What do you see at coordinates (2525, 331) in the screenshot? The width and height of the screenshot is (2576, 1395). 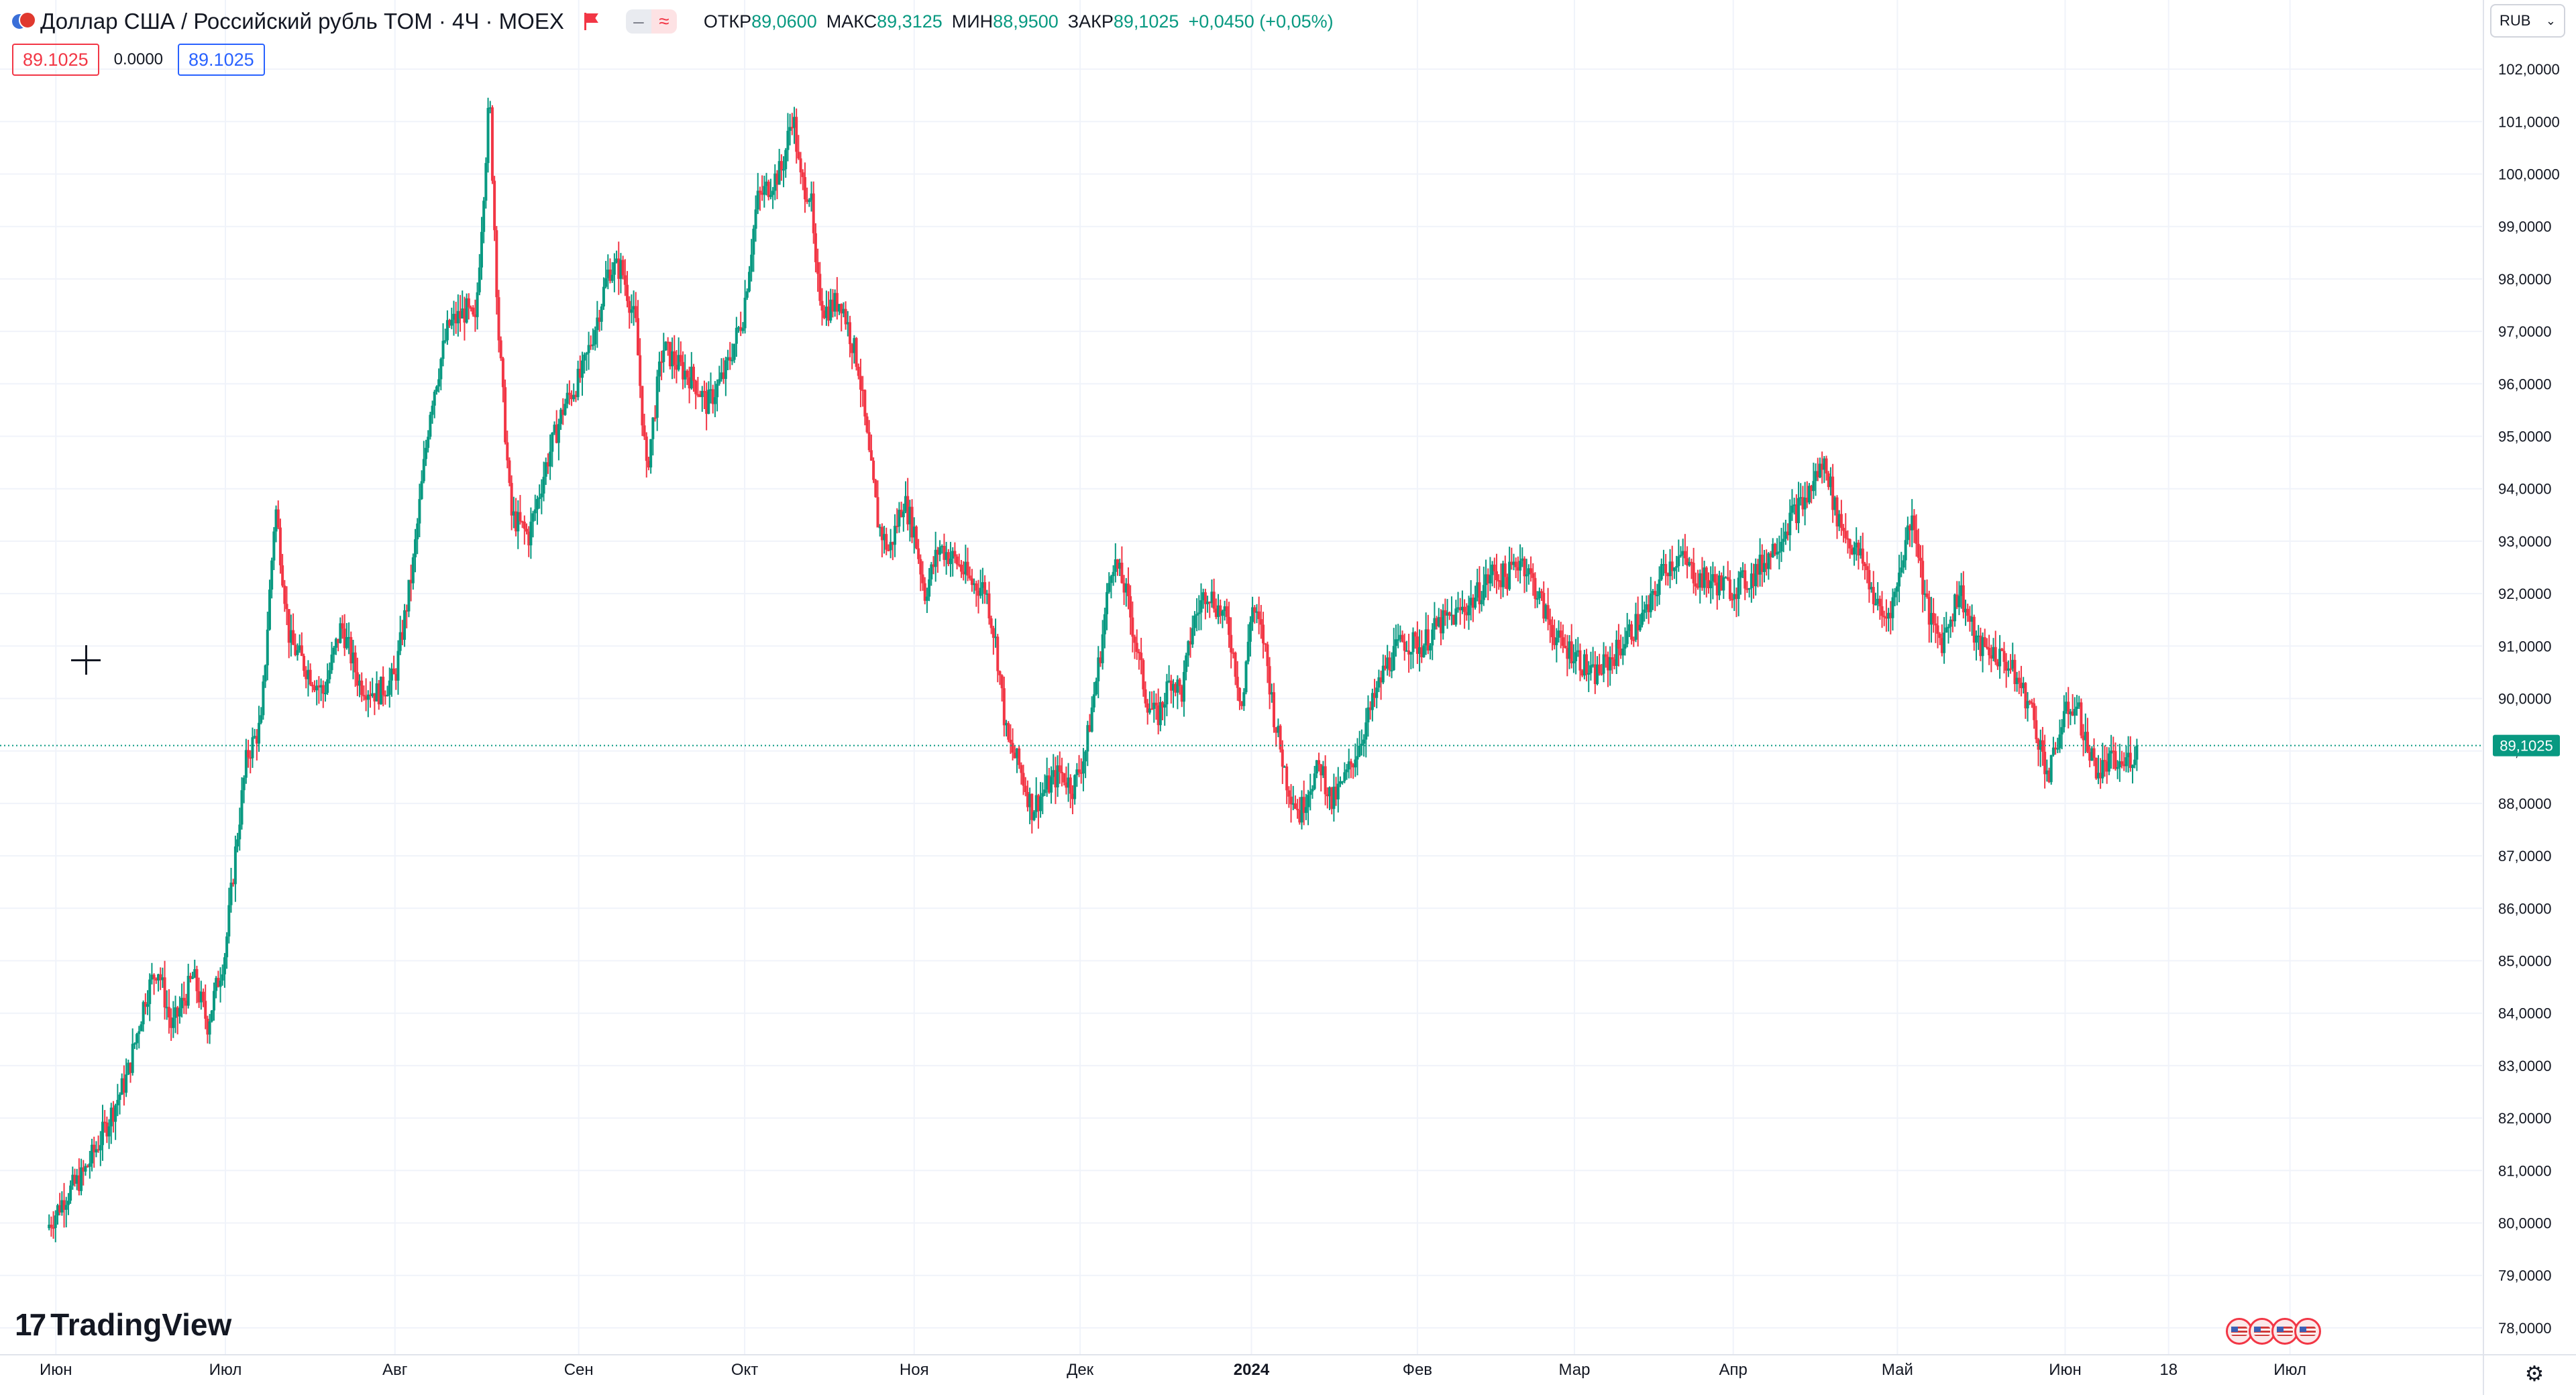 I see `y-tick-label: 97,0000` at bounding box center [2525, 331].